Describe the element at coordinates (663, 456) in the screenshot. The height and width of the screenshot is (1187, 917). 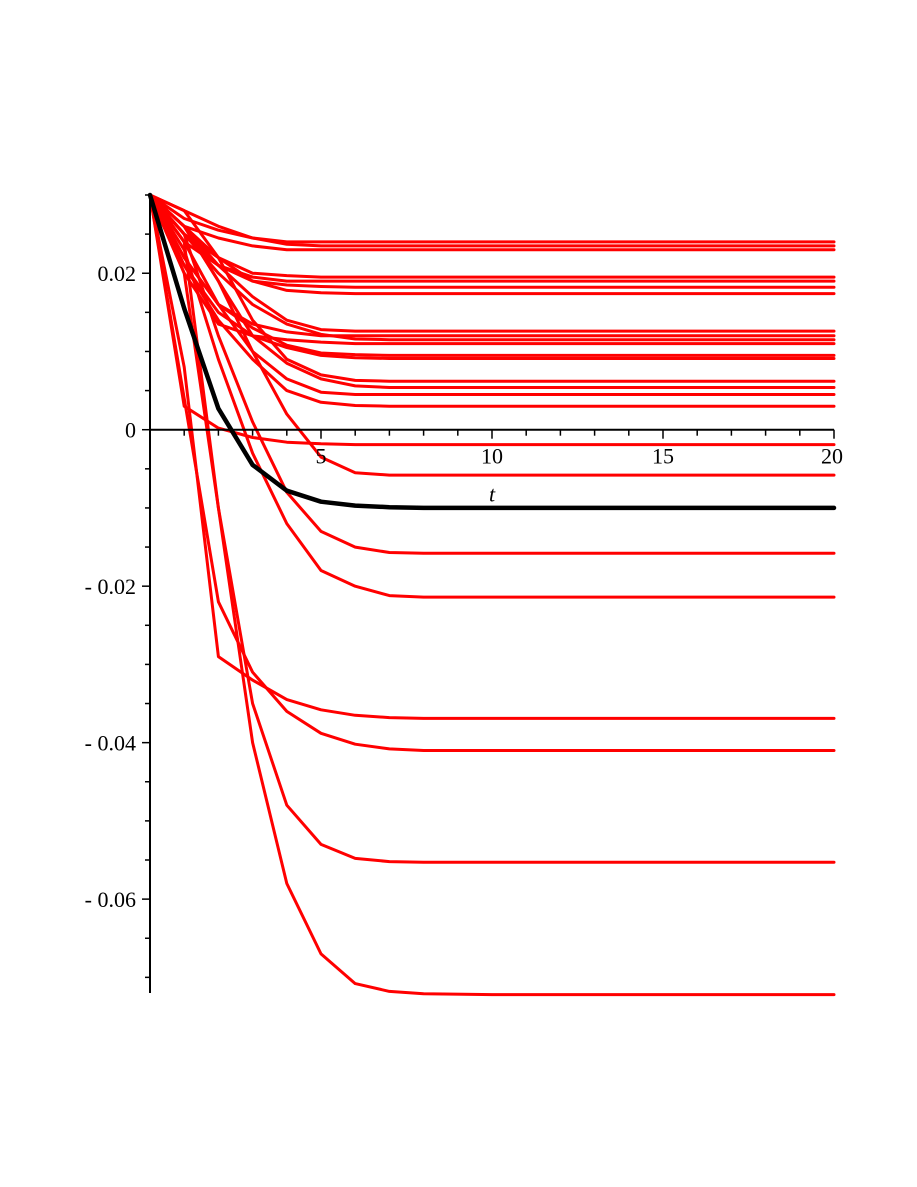
I see `x-tick-label: 15` at that location.